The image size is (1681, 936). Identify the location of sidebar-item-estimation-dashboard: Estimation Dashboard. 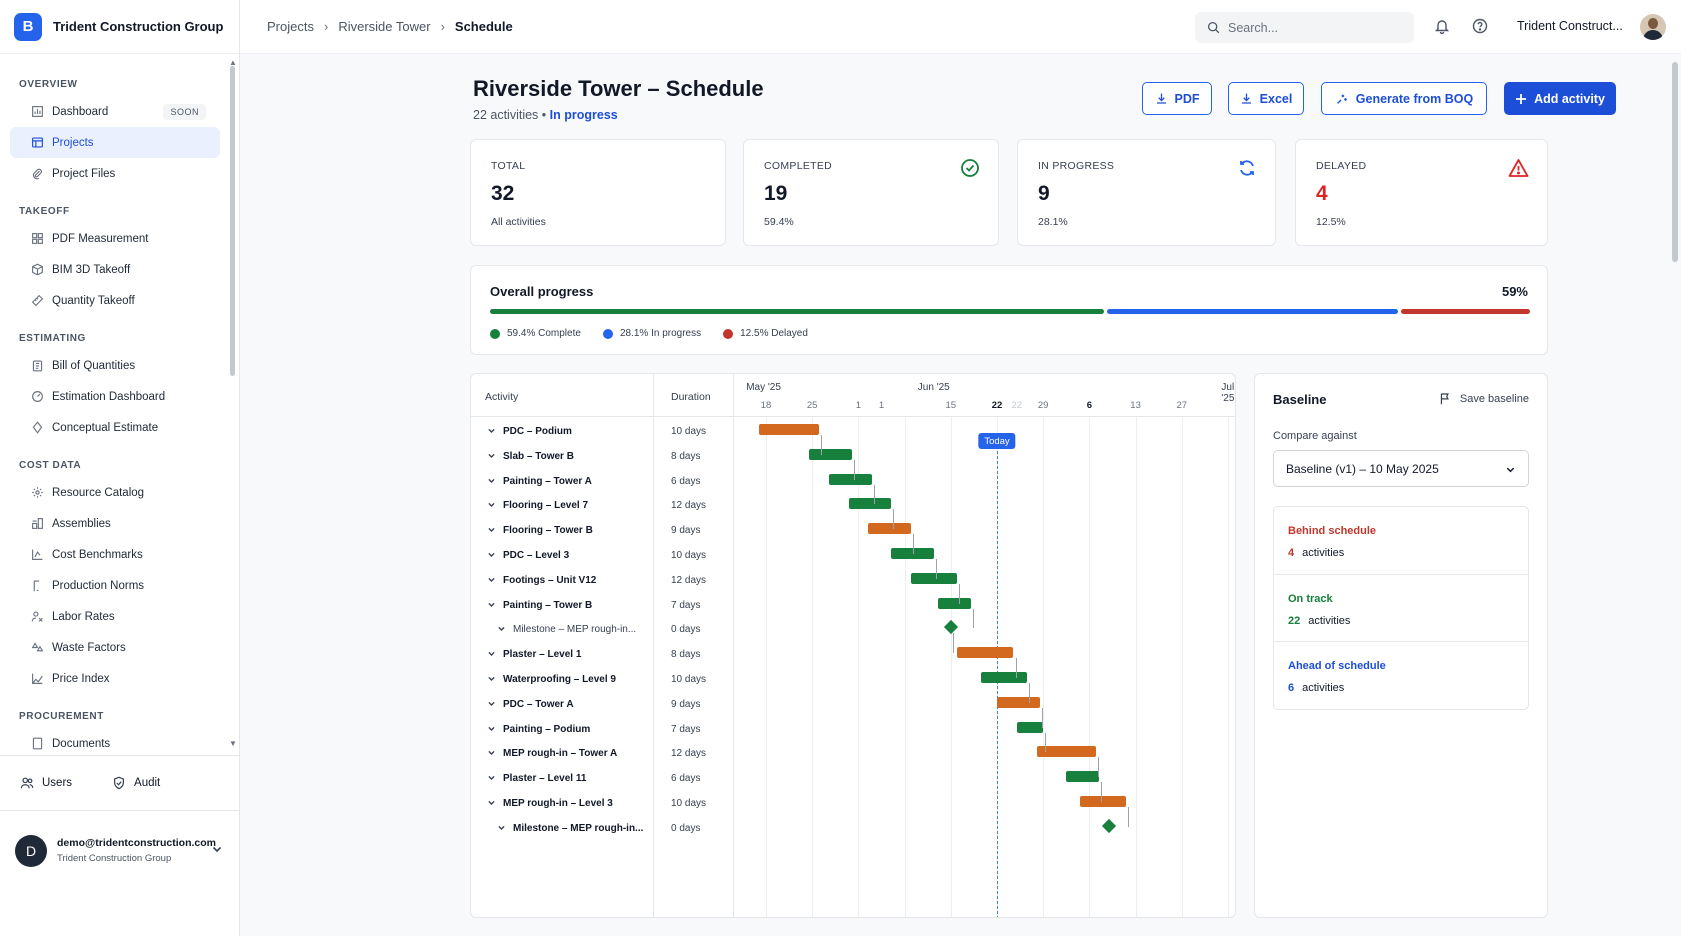
(115, 396).